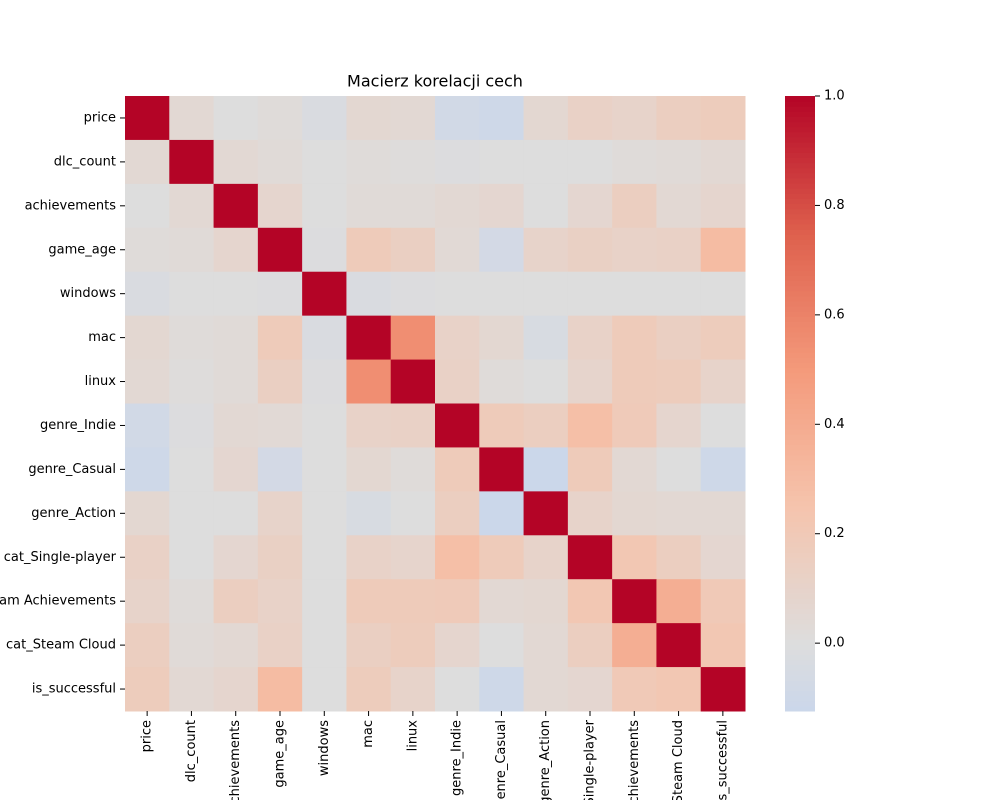 Image resolution: width=1000 pixels, height=800 pixels. Describe the element at coordinates (545, 760) in the screenshot. I see `x-tick-label: genre_Action` at that location.